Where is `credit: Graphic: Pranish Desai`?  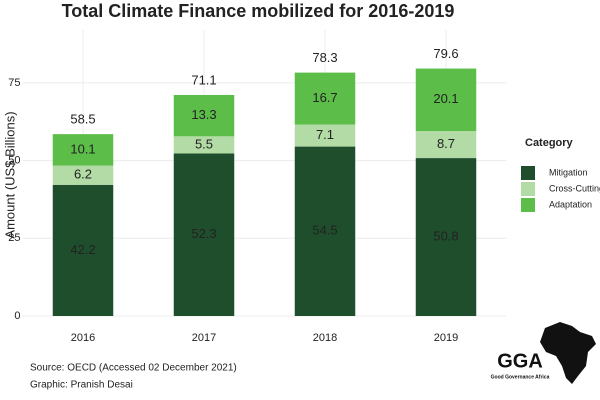 credit: Graphic: Pranish Desai is located at coordinates (81, 385).